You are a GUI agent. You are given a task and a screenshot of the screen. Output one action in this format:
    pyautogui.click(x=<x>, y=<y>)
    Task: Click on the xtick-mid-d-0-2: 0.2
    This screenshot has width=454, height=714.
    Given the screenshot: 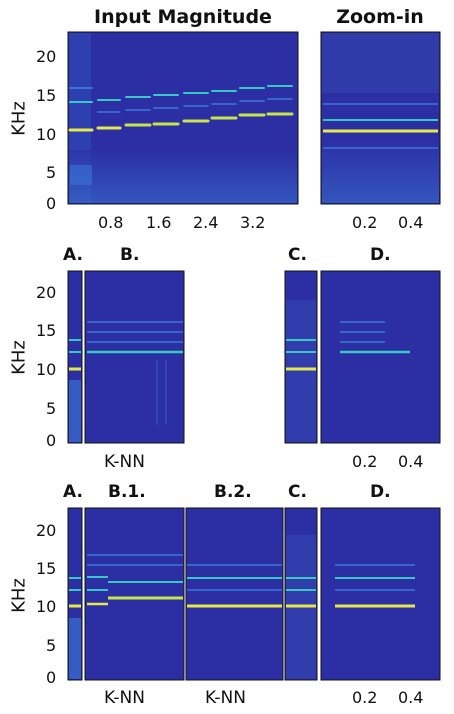 What is the action you would take?
    pyautogui.click(x=365, y=461)
    